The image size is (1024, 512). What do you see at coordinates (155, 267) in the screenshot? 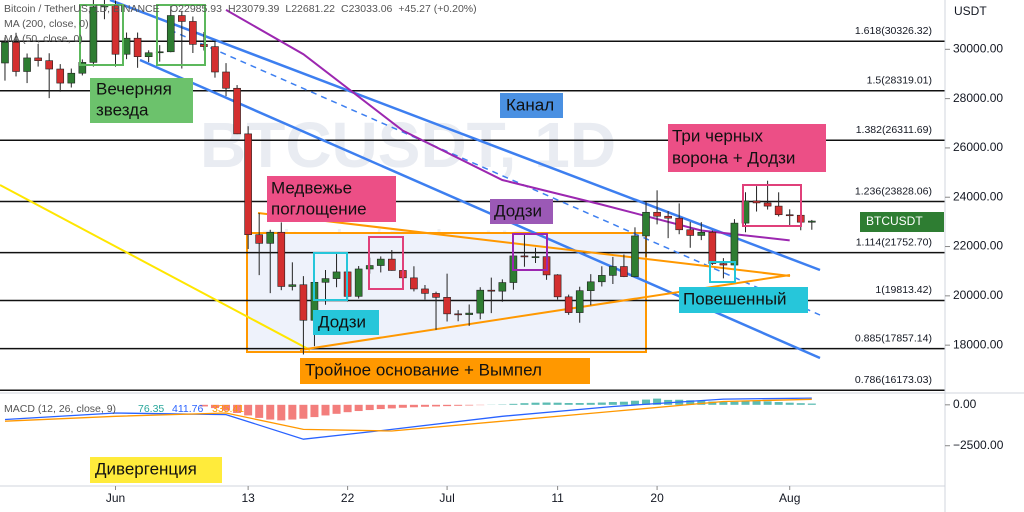
I see `trend-line` at bounding box center [155, 267].